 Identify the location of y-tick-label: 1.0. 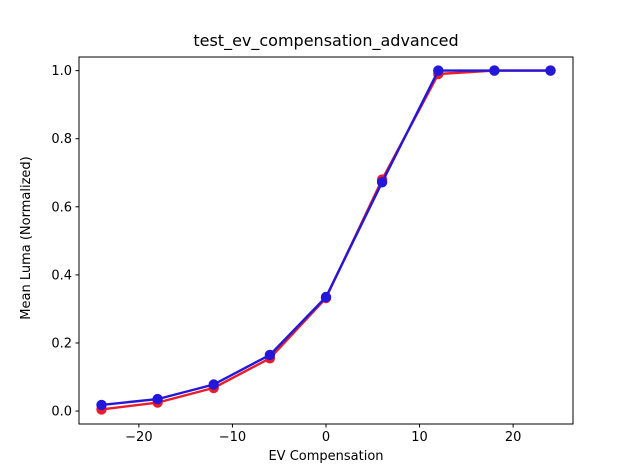
(61, 71).